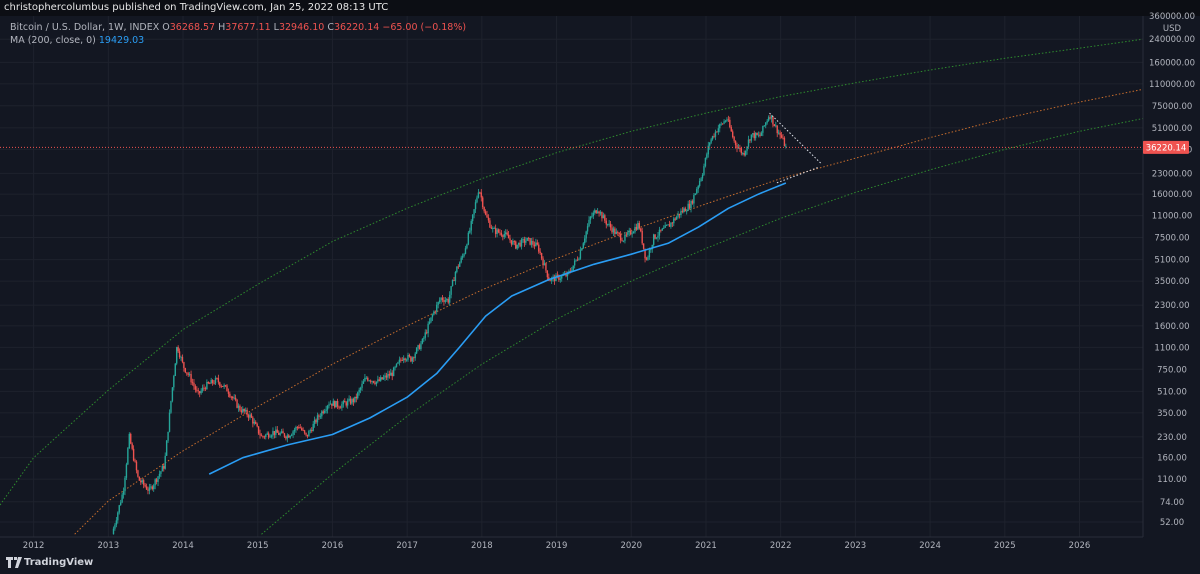 This screenshot has height=574, width=1200. I want to click on ma-legend: MA (200, close, 0) 19429.03, so click(77, 40).